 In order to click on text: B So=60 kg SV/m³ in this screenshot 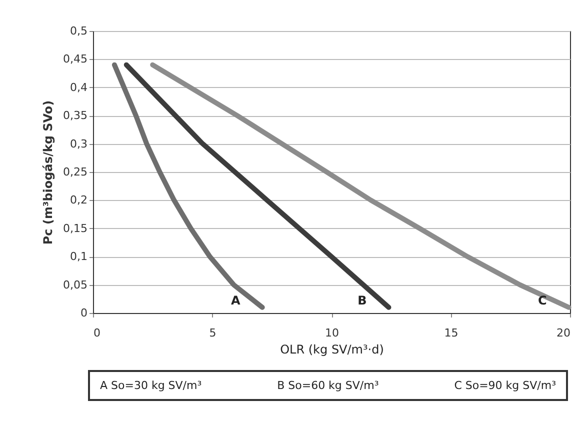, I will do `click(328, 385)`.